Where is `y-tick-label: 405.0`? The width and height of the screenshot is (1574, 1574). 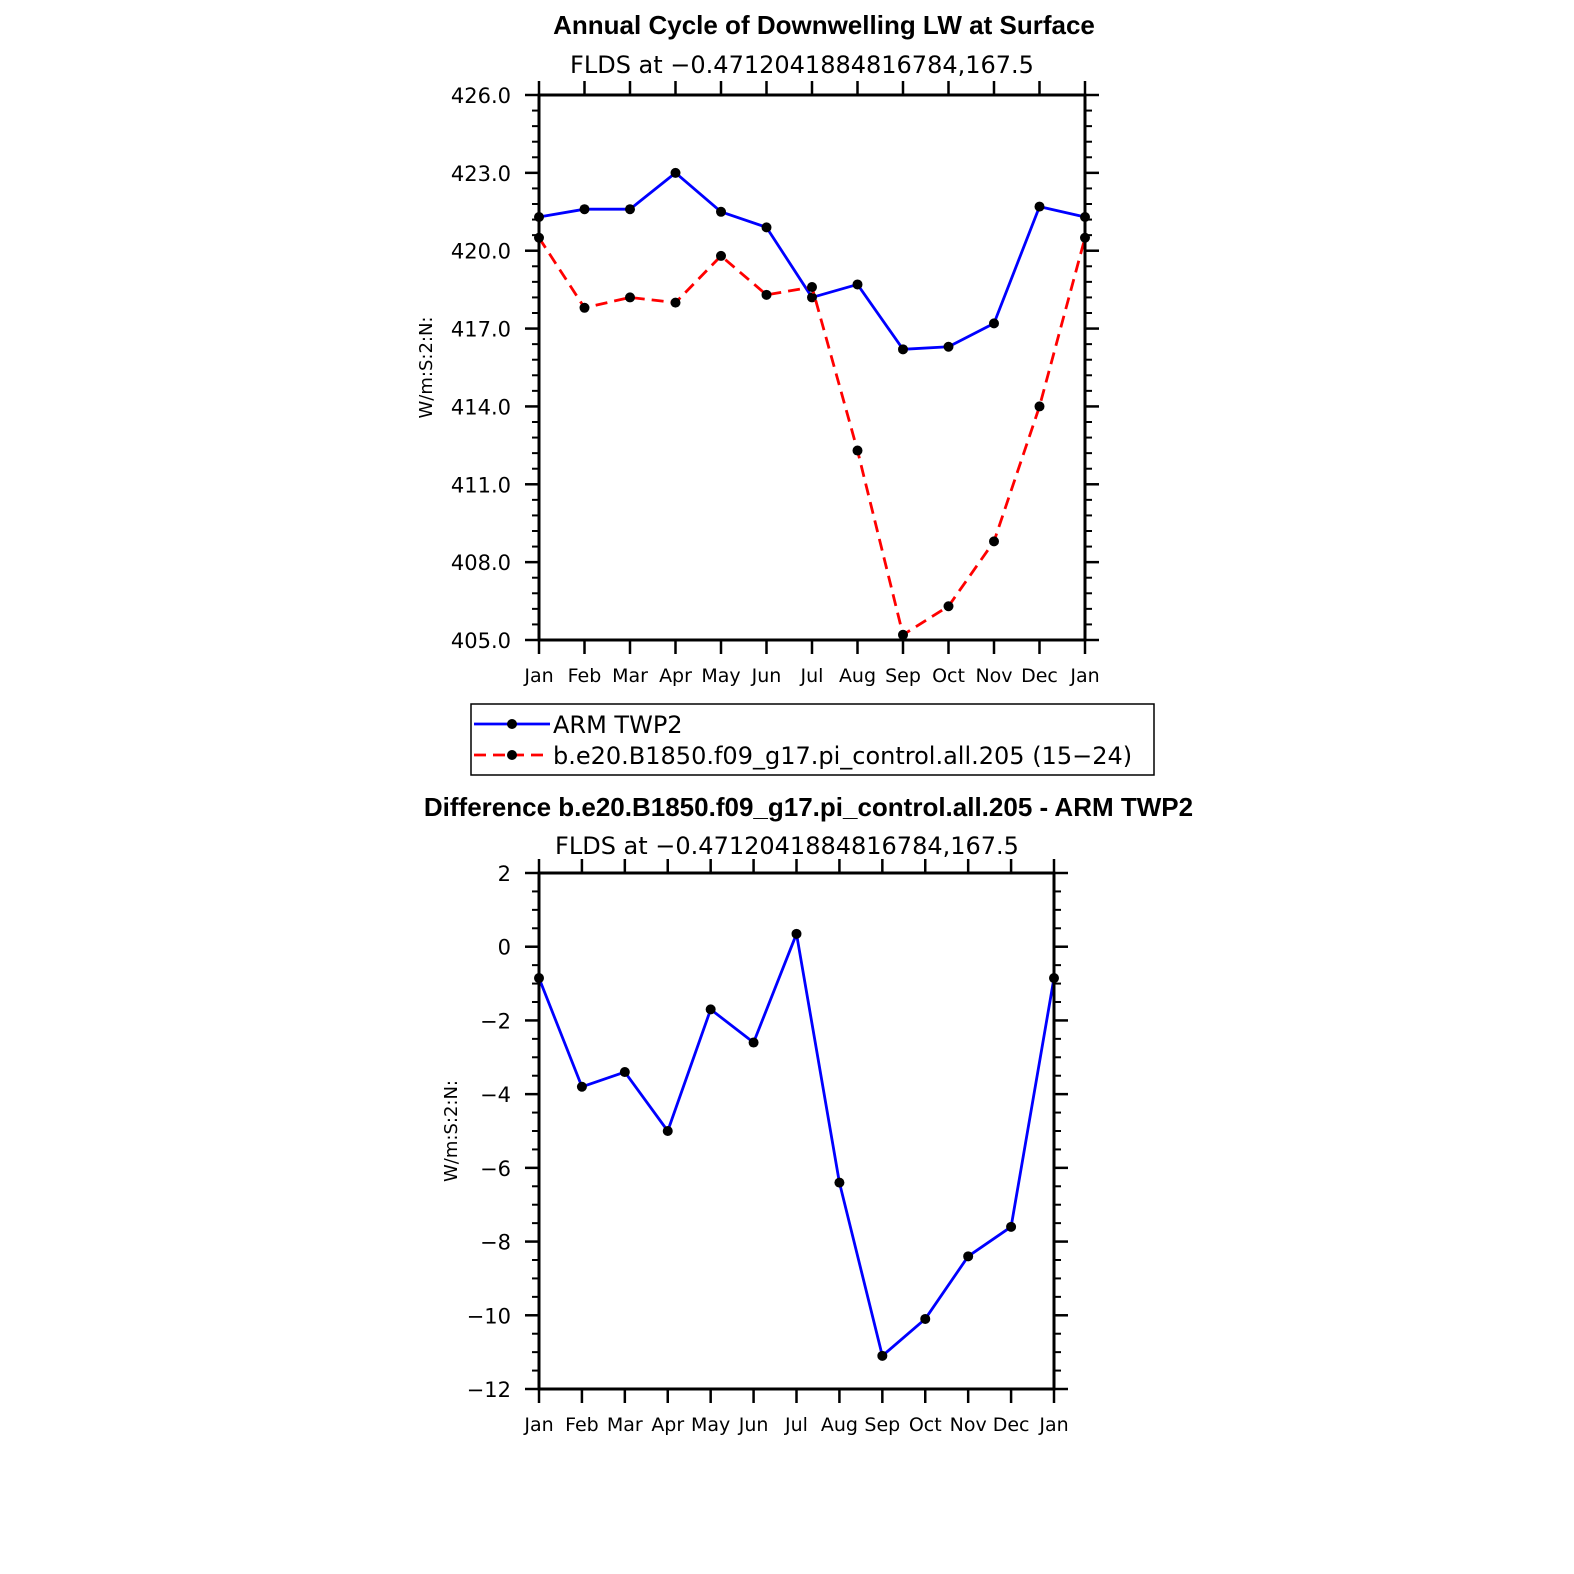
y-tick-label: 405.0 is located at coordinates (481, 641).